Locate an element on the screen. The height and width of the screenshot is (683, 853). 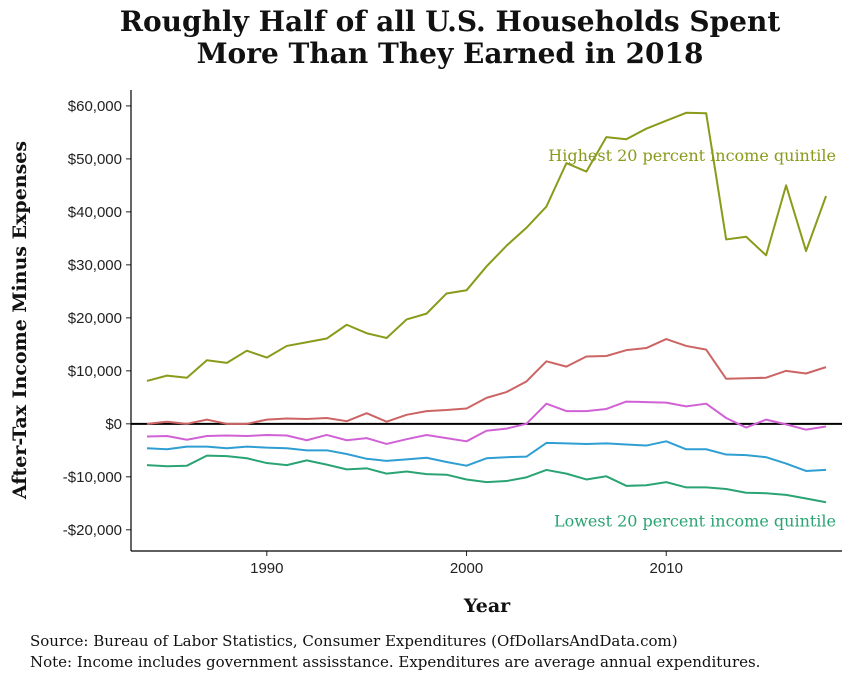
y-tick-label: $20,000 is located at coordinates (95, 318).